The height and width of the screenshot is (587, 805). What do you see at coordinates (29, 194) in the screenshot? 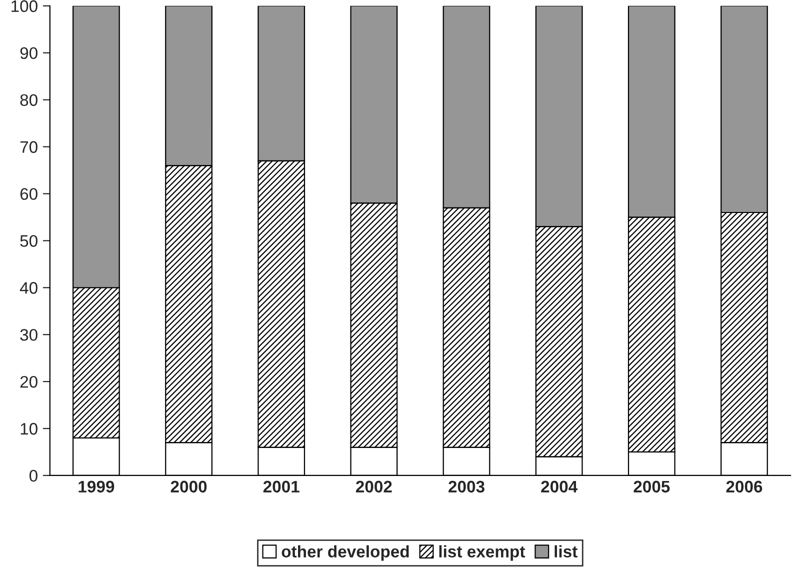
I see `y-tick-label: 60` at bounding box center [29, 194].